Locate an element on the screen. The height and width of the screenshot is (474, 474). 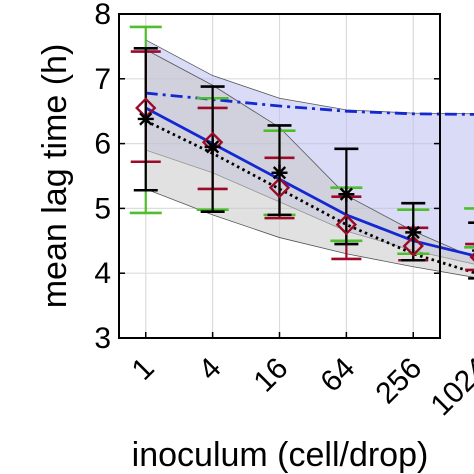
y-tick-label-5: 8 is located at coordinates (102, 15).